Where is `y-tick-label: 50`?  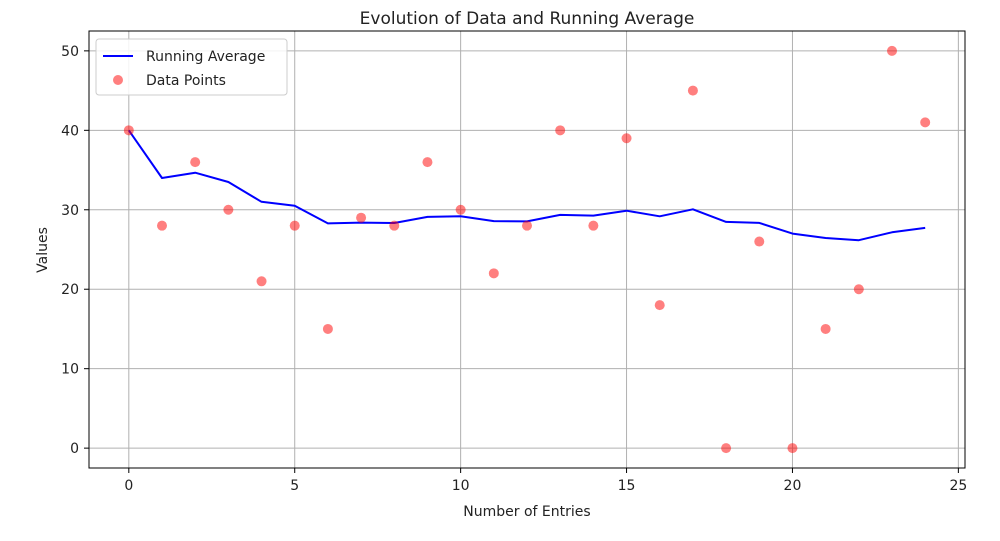 y-tick-label: 50 is located at coordinates (70, 52).